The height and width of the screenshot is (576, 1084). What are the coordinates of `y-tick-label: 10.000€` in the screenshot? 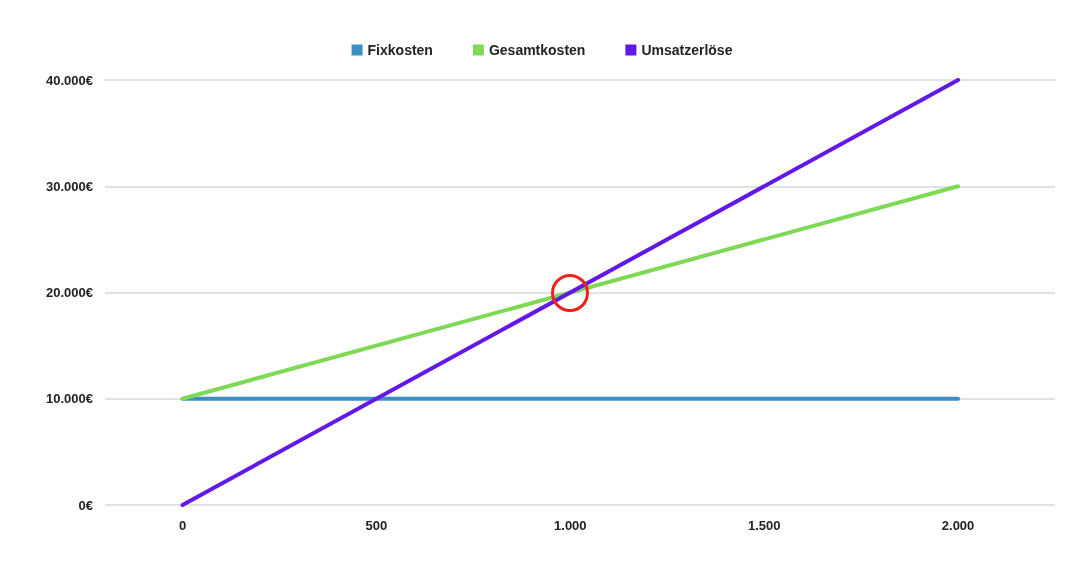 It's located at (69, 399).